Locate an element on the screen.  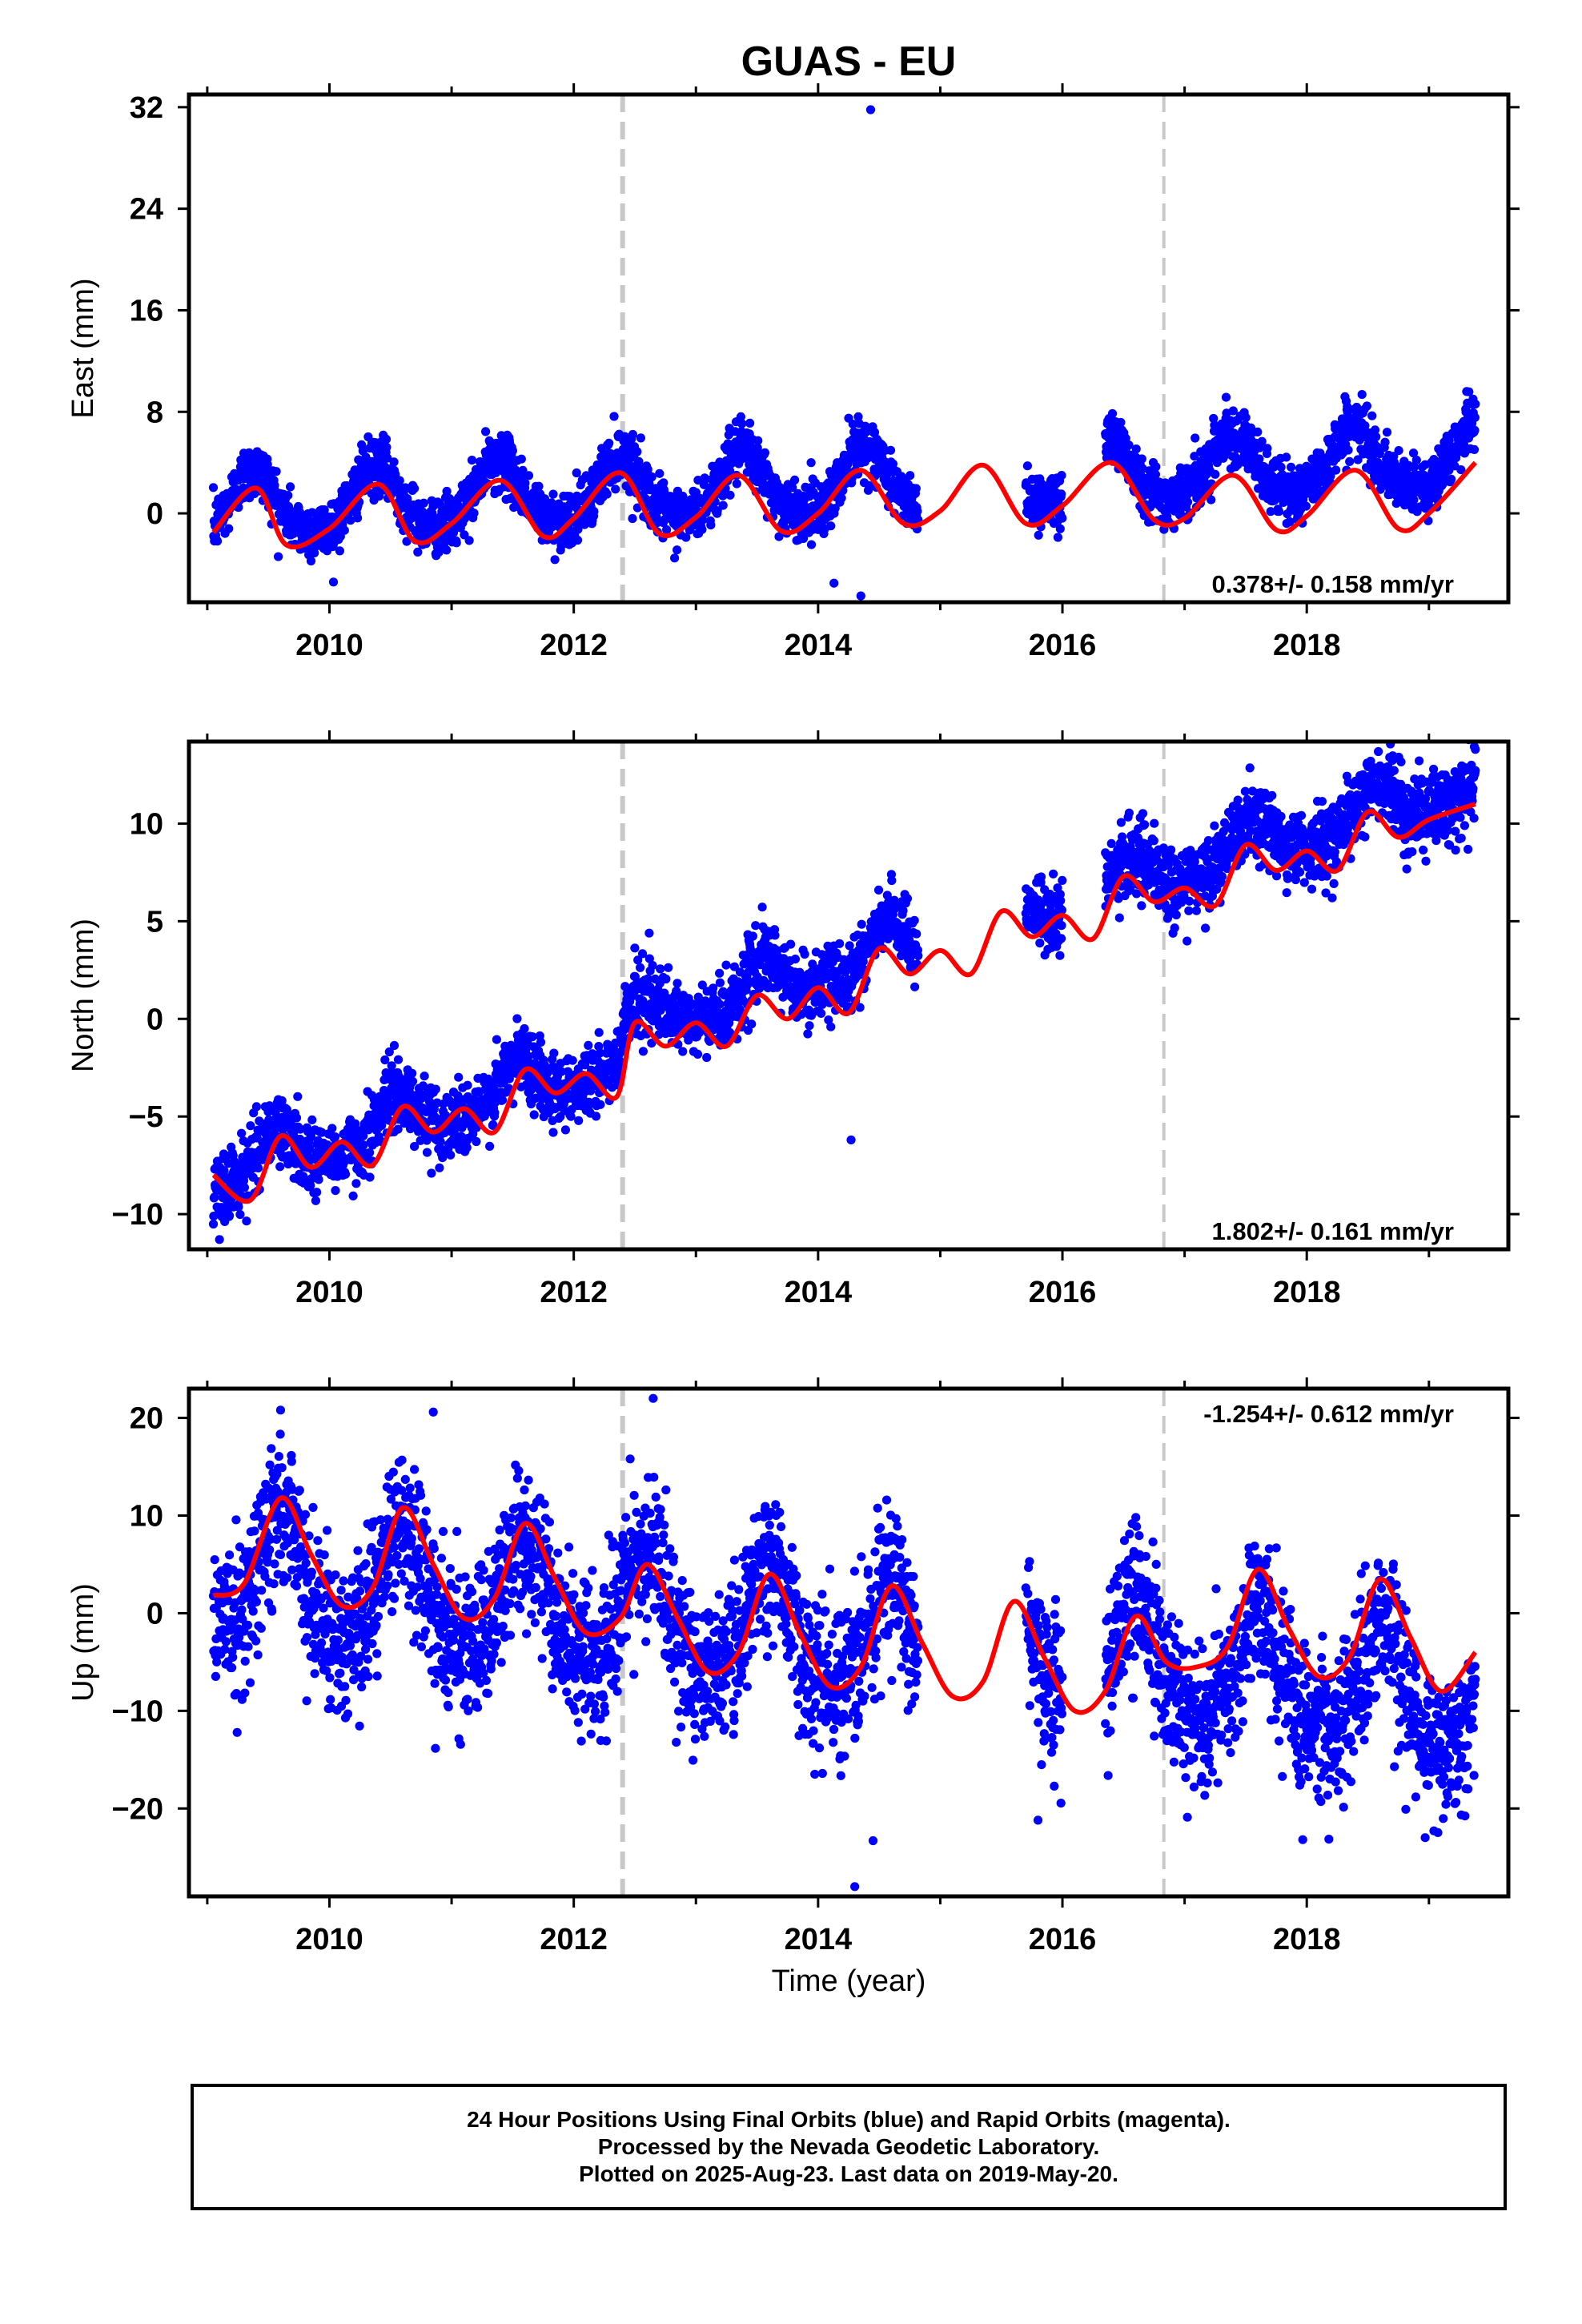
y-tick-label: 16 is located at coordinates (146, 311).